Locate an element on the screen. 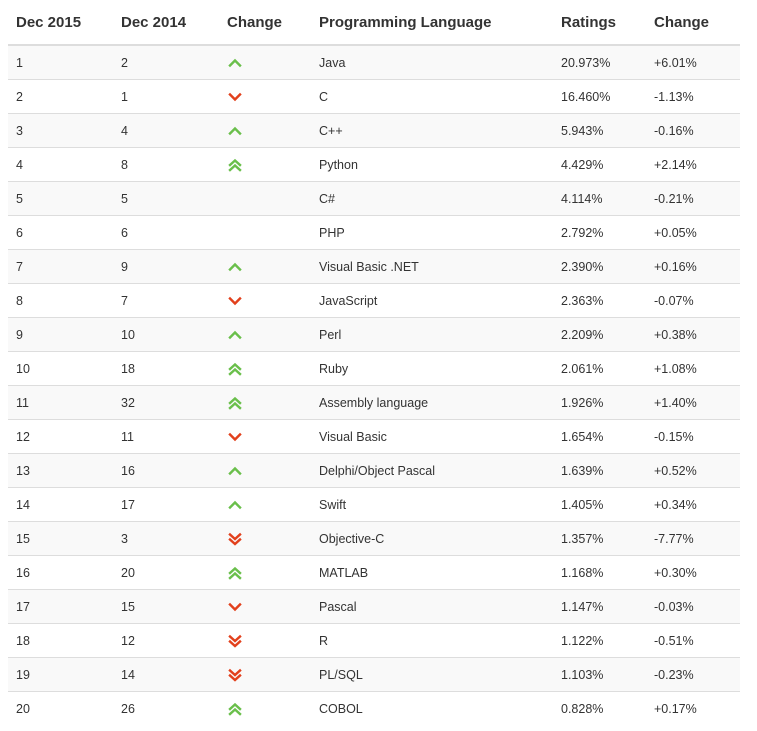 The height and width of the screenshot is (731, 757). rating-change: +0.30% is located at coordinates (693, 572).